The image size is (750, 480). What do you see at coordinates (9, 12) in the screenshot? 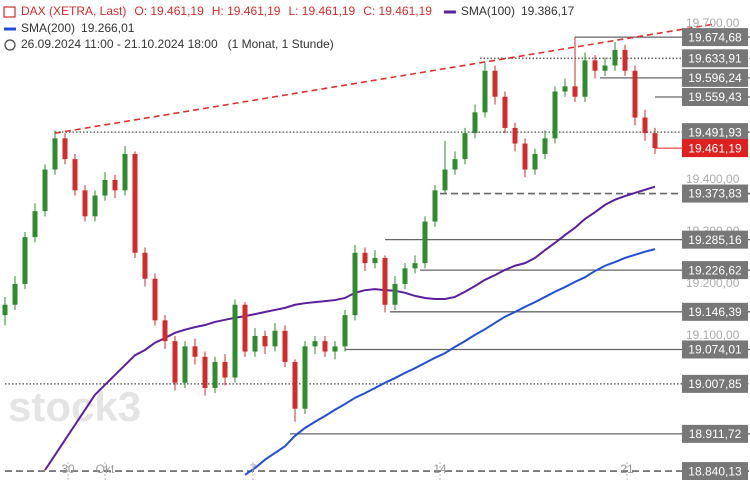
I see `instrument-icon` at bounding box center [9, 12].